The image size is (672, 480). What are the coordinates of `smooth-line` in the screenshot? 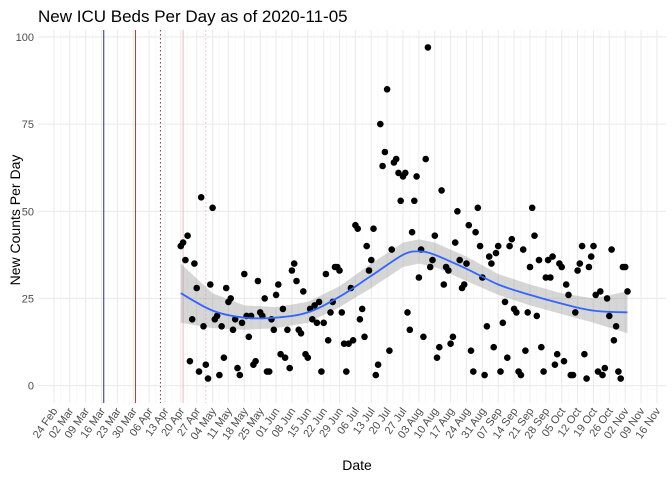 It's located at (404, 285).